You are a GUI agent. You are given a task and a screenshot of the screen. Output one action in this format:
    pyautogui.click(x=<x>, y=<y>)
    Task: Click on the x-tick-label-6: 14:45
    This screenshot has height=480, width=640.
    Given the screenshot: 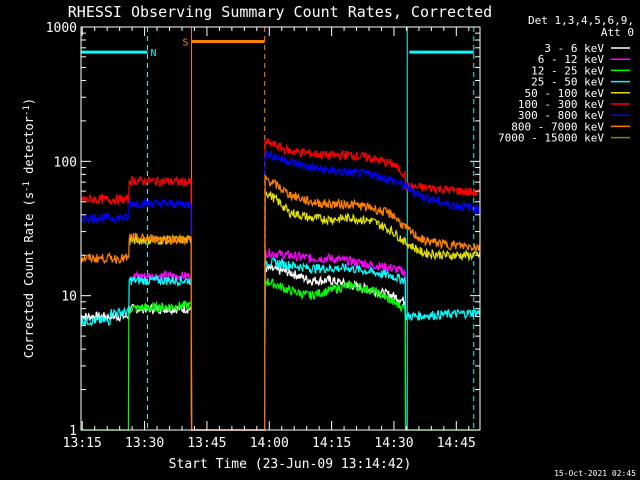 What is the action you would take?
    pyautogui.click(x=456, y=443)
    